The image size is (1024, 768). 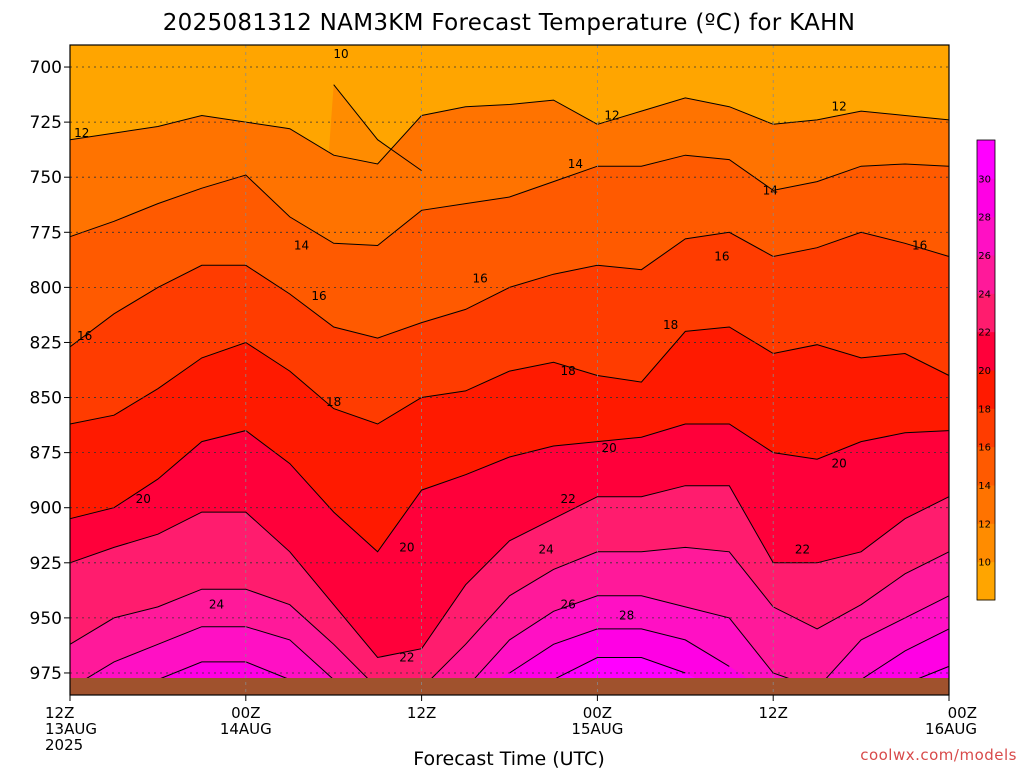 I want to click on y-tick-label: 950, so click(x=46, y=619).